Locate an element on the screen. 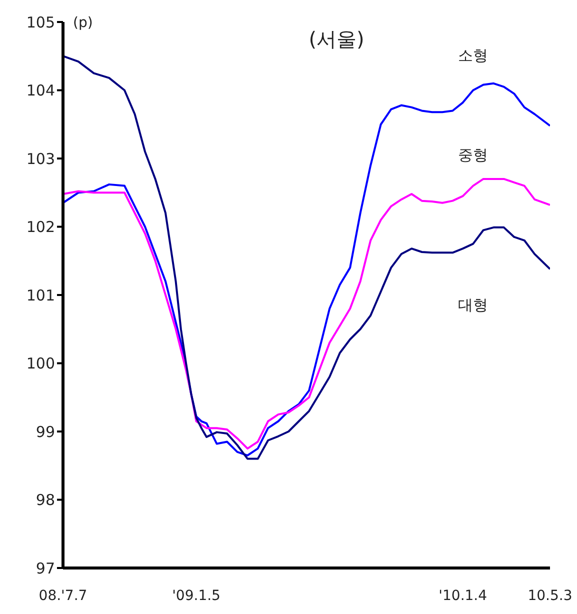  y-tick-label: 100 is located at coordinates (40, 363).